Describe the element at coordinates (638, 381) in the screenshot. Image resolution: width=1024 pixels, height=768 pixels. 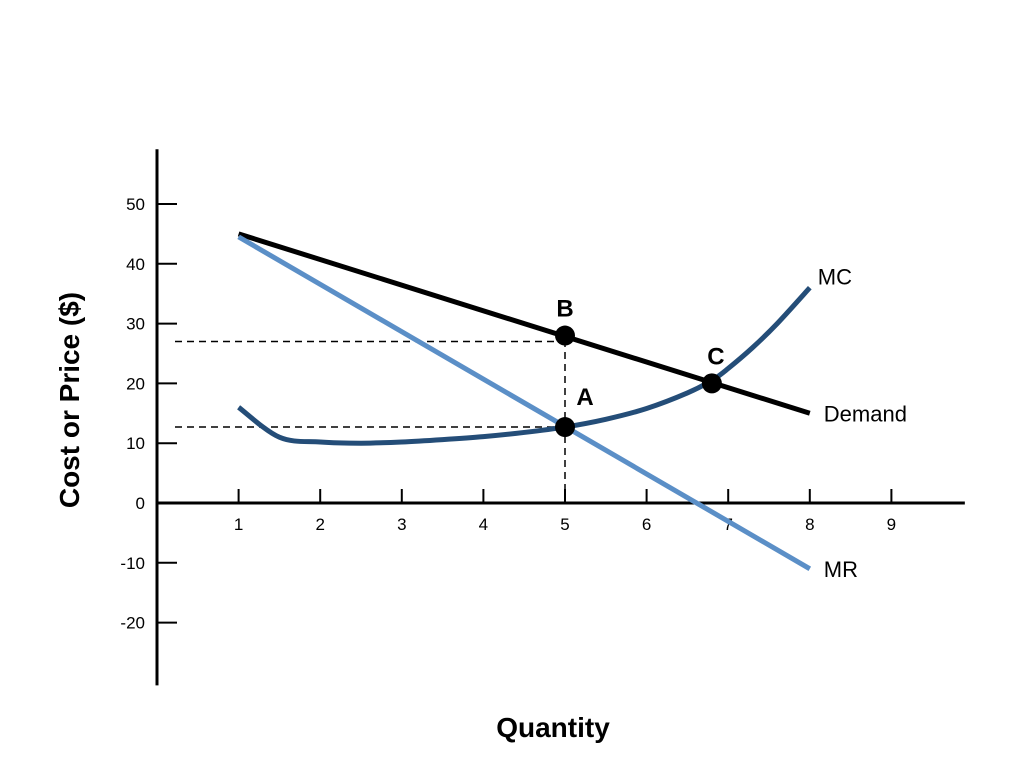
I see `marked-points` at that location.